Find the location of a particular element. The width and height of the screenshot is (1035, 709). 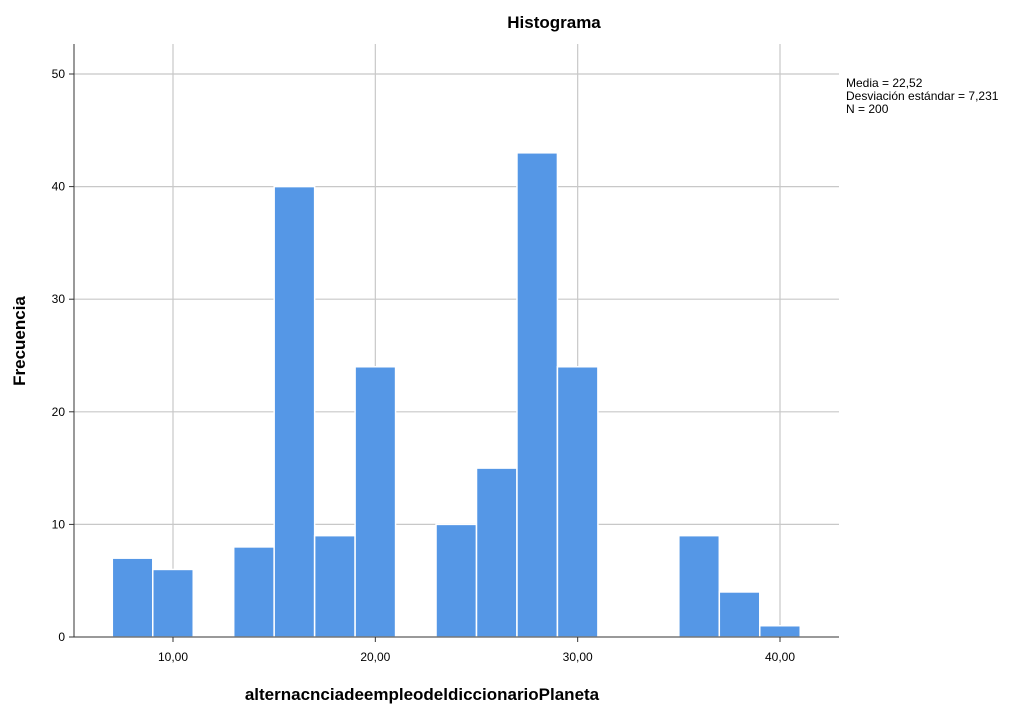

chart-title: Histograma is located at coordinates (554, 22).